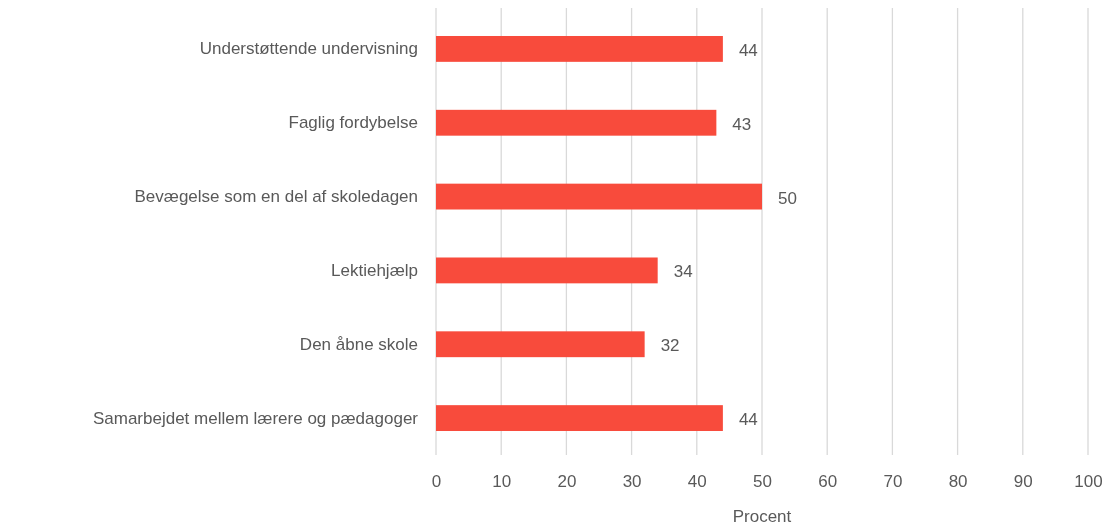 The image size is (1107, 525). What do you see at coordinates (1023, 482) in the screenshot?
I see `x-tick-label: 90` at bounding box center [1023, 482].